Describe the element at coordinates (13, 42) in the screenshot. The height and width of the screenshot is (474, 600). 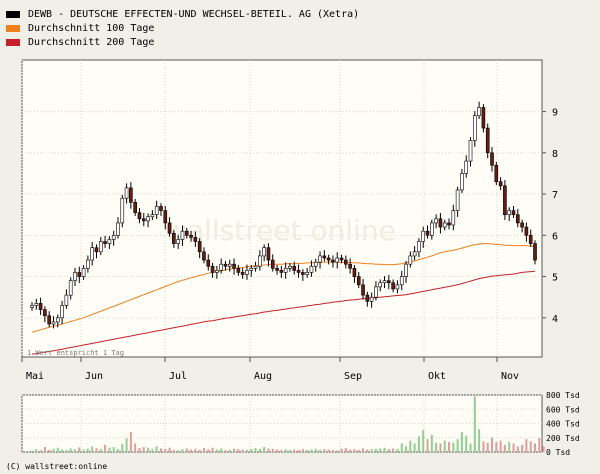
I see `legend-swatch-ma200` at that location.